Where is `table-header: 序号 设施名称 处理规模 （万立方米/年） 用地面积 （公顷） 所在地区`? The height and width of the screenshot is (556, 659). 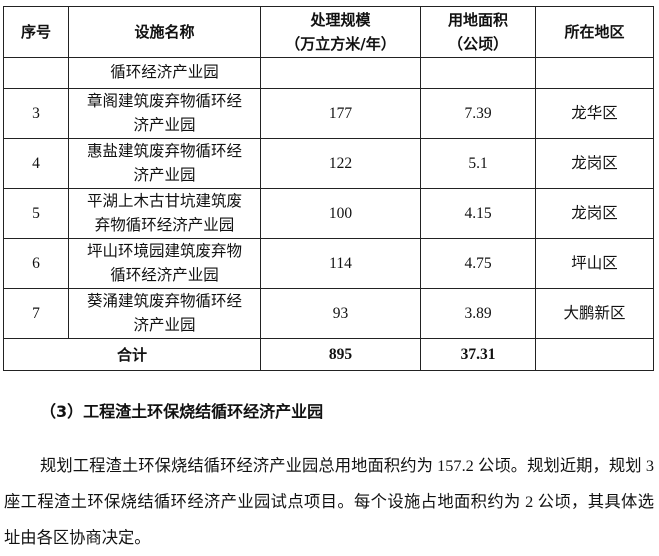 table-header: 序号 设施名称 处理规模 （万立方米/年） 用地面积 （公顷） 所在地区 is located at coordinates (328, 32).